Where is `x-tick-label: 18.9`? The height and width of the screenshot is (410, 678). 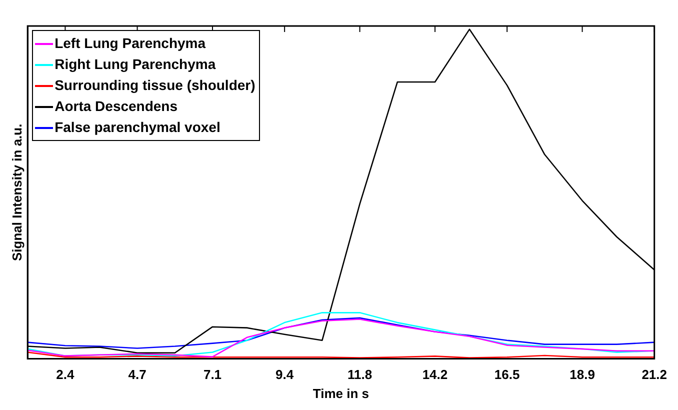
x-tick-label: 18.9 is located at coordinates (582, 374).